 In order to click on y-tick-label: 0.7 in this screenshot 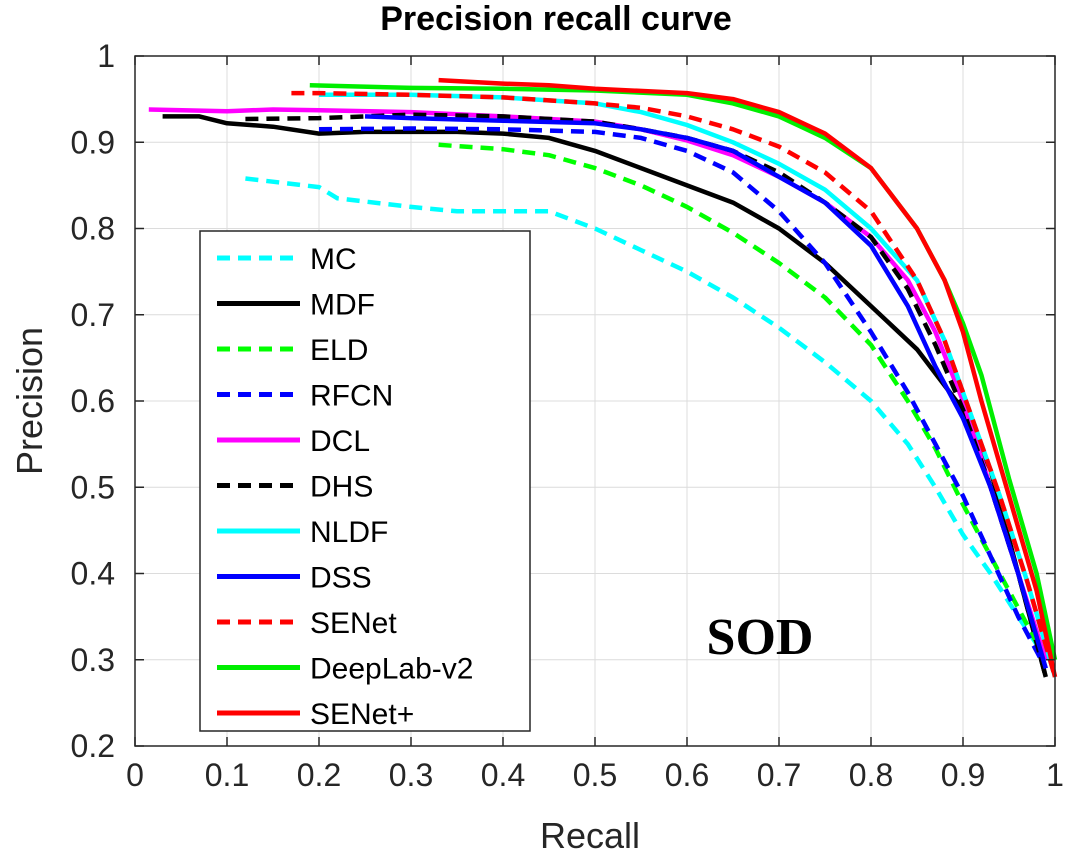, I will do `click(93, 315)`.